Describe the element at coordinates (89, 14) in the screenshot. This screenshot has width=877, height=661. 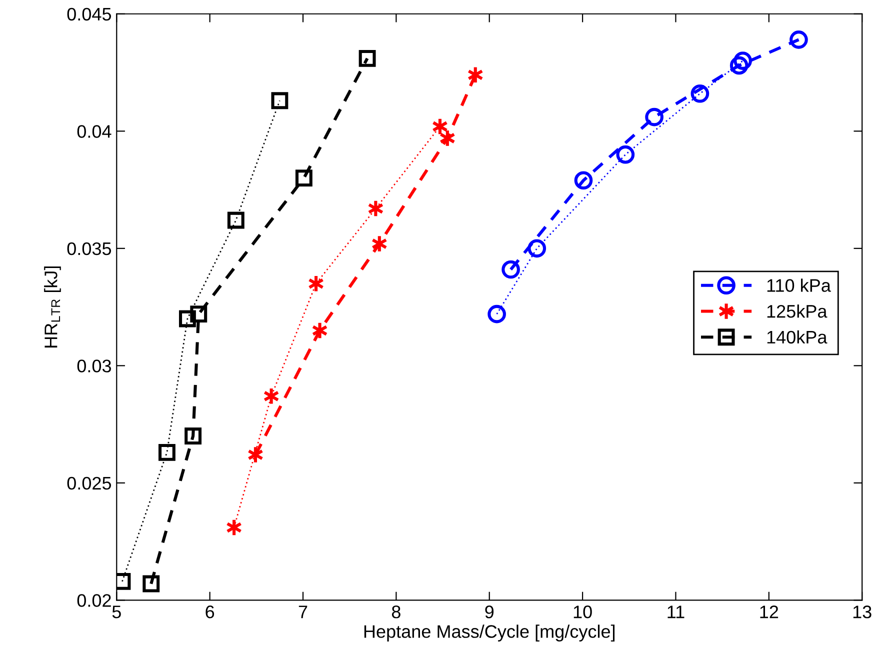
I see `y-tick-label: 0.045` at that location.